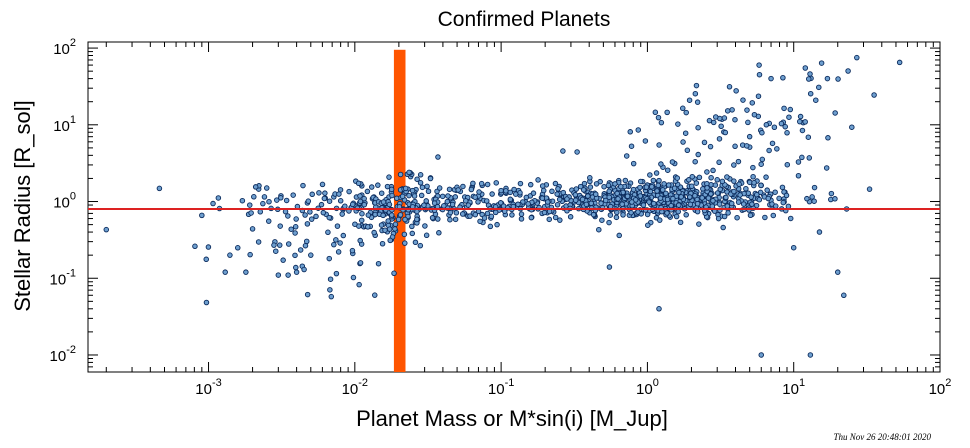  What do you see at coordinates (883, 437) in the screenshot?
I see `timestamp: Thu Nov 26 20:48:01 2020` at bounding box center [883, 437].